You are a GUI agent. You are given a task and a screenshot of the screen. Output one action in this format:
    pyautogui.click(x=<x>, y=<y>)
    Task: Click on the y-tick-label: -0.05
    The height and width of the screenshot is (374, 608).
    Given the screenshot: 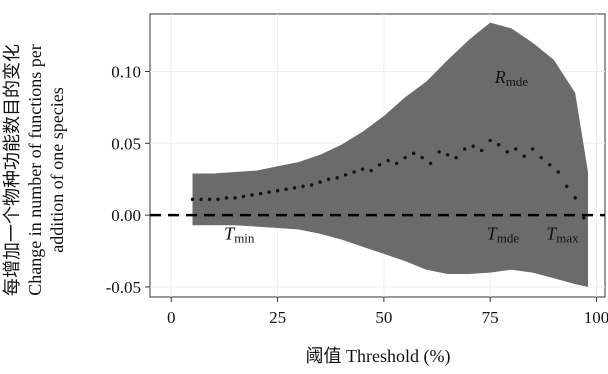 What is the action you would take?
    pyautogui.click(x=123, y=287)
    